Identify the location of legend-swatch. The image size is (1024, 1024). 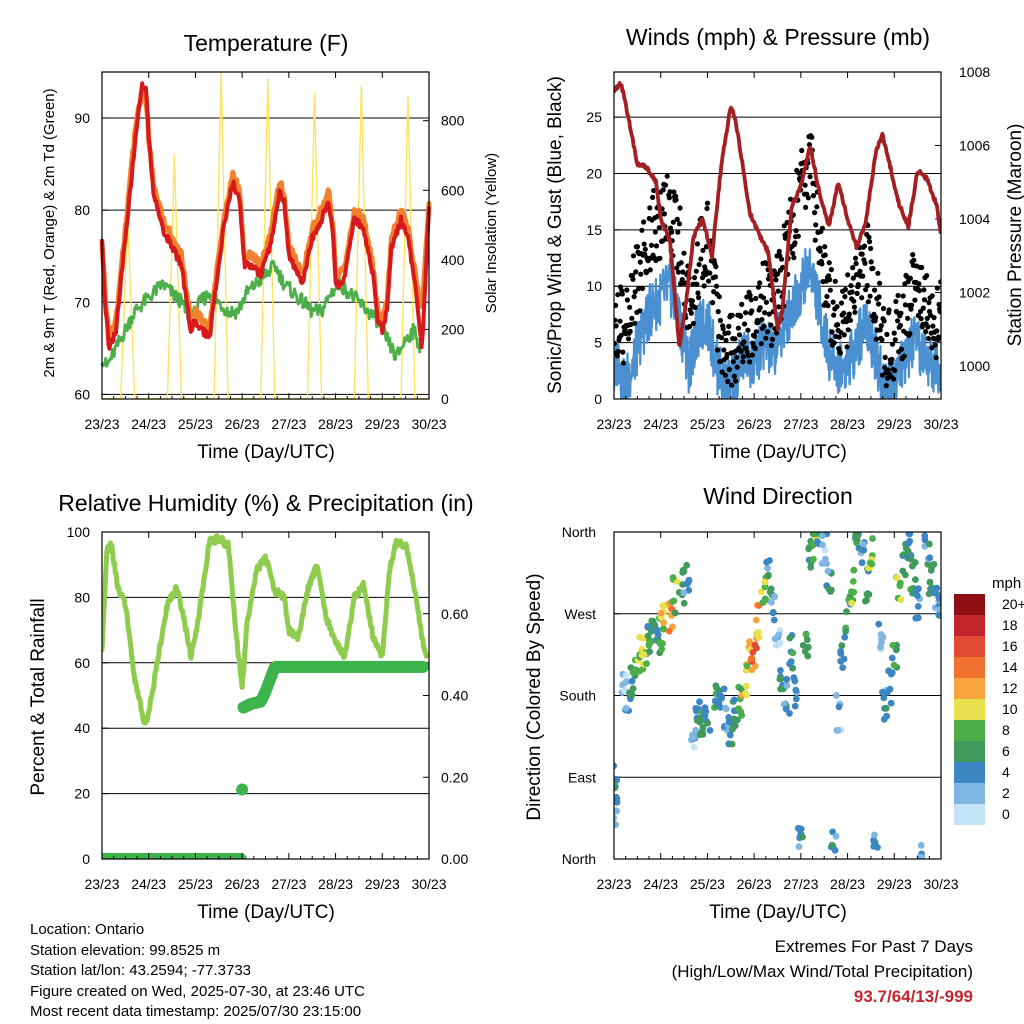
(969, 772).